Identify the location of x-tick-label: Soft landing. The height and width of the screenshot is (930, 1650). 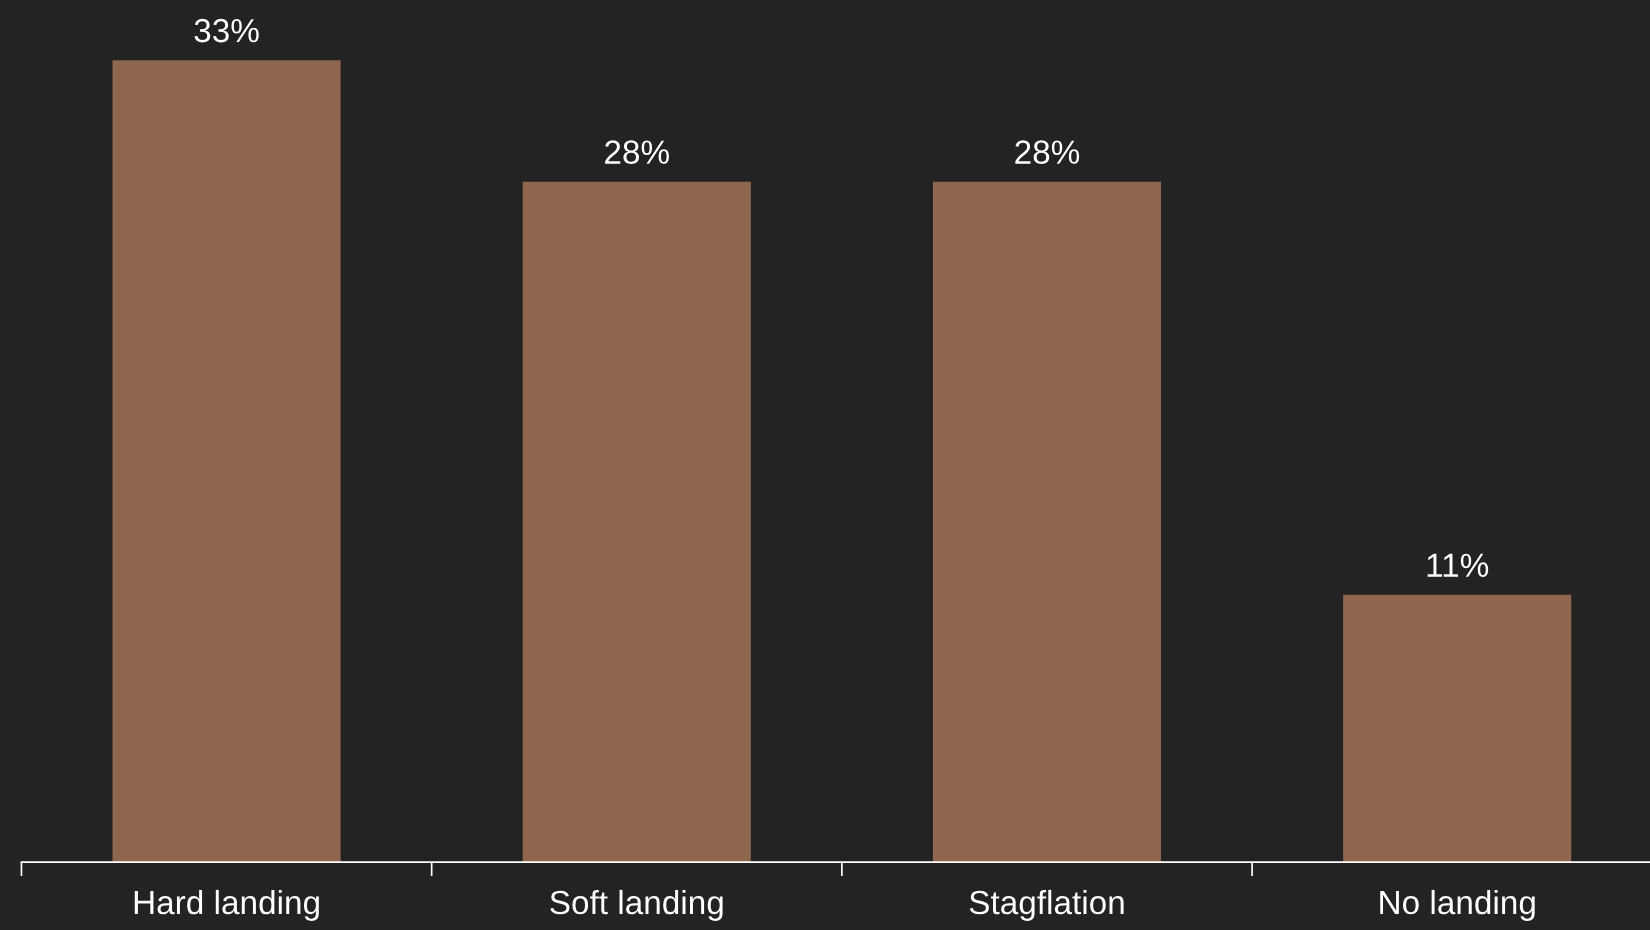
(636, 905).